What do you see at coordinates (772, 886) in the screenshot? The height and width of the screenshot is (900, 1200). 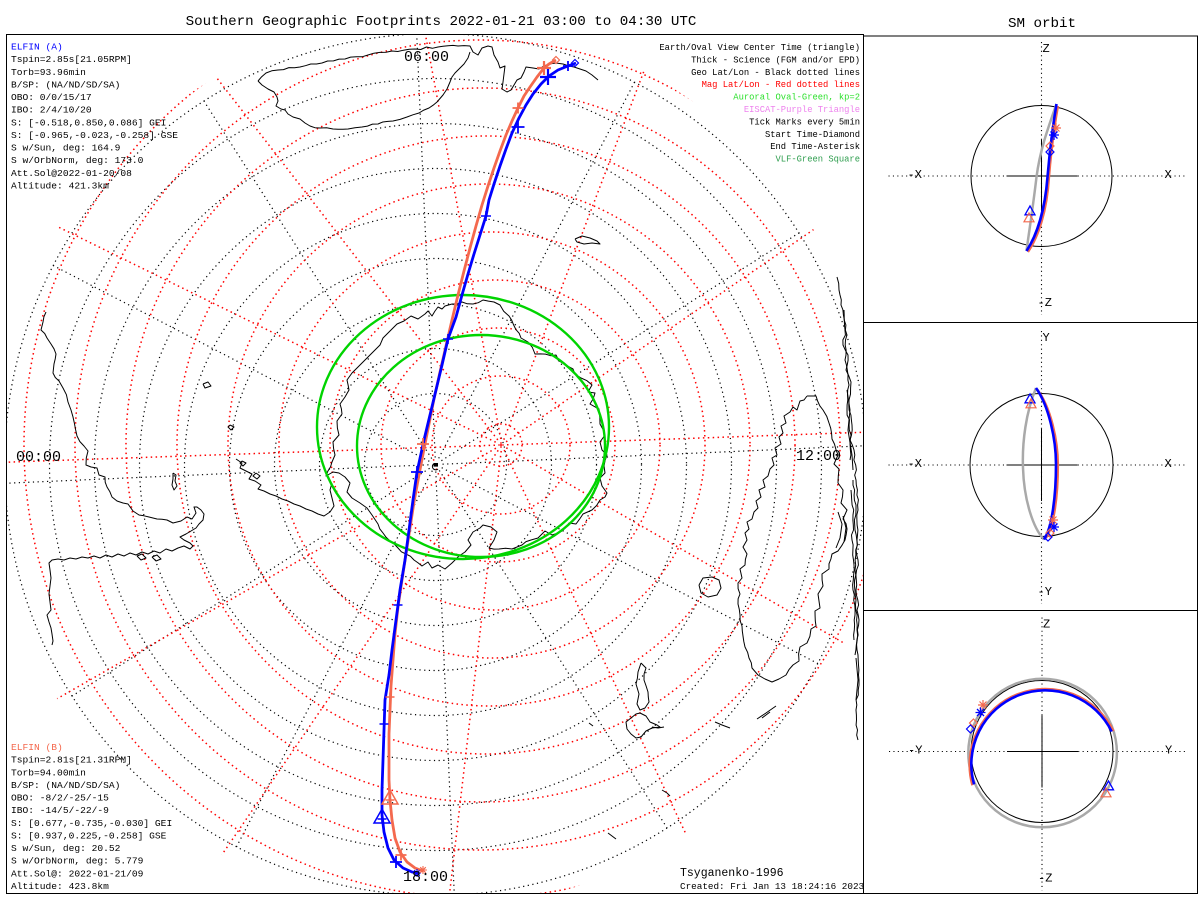 I see `svg-text:Created: Fri Jan 13 18:24:16 2: Created: Fri Jan 13 18:24:16 2023` at bounding box center [772, 886].